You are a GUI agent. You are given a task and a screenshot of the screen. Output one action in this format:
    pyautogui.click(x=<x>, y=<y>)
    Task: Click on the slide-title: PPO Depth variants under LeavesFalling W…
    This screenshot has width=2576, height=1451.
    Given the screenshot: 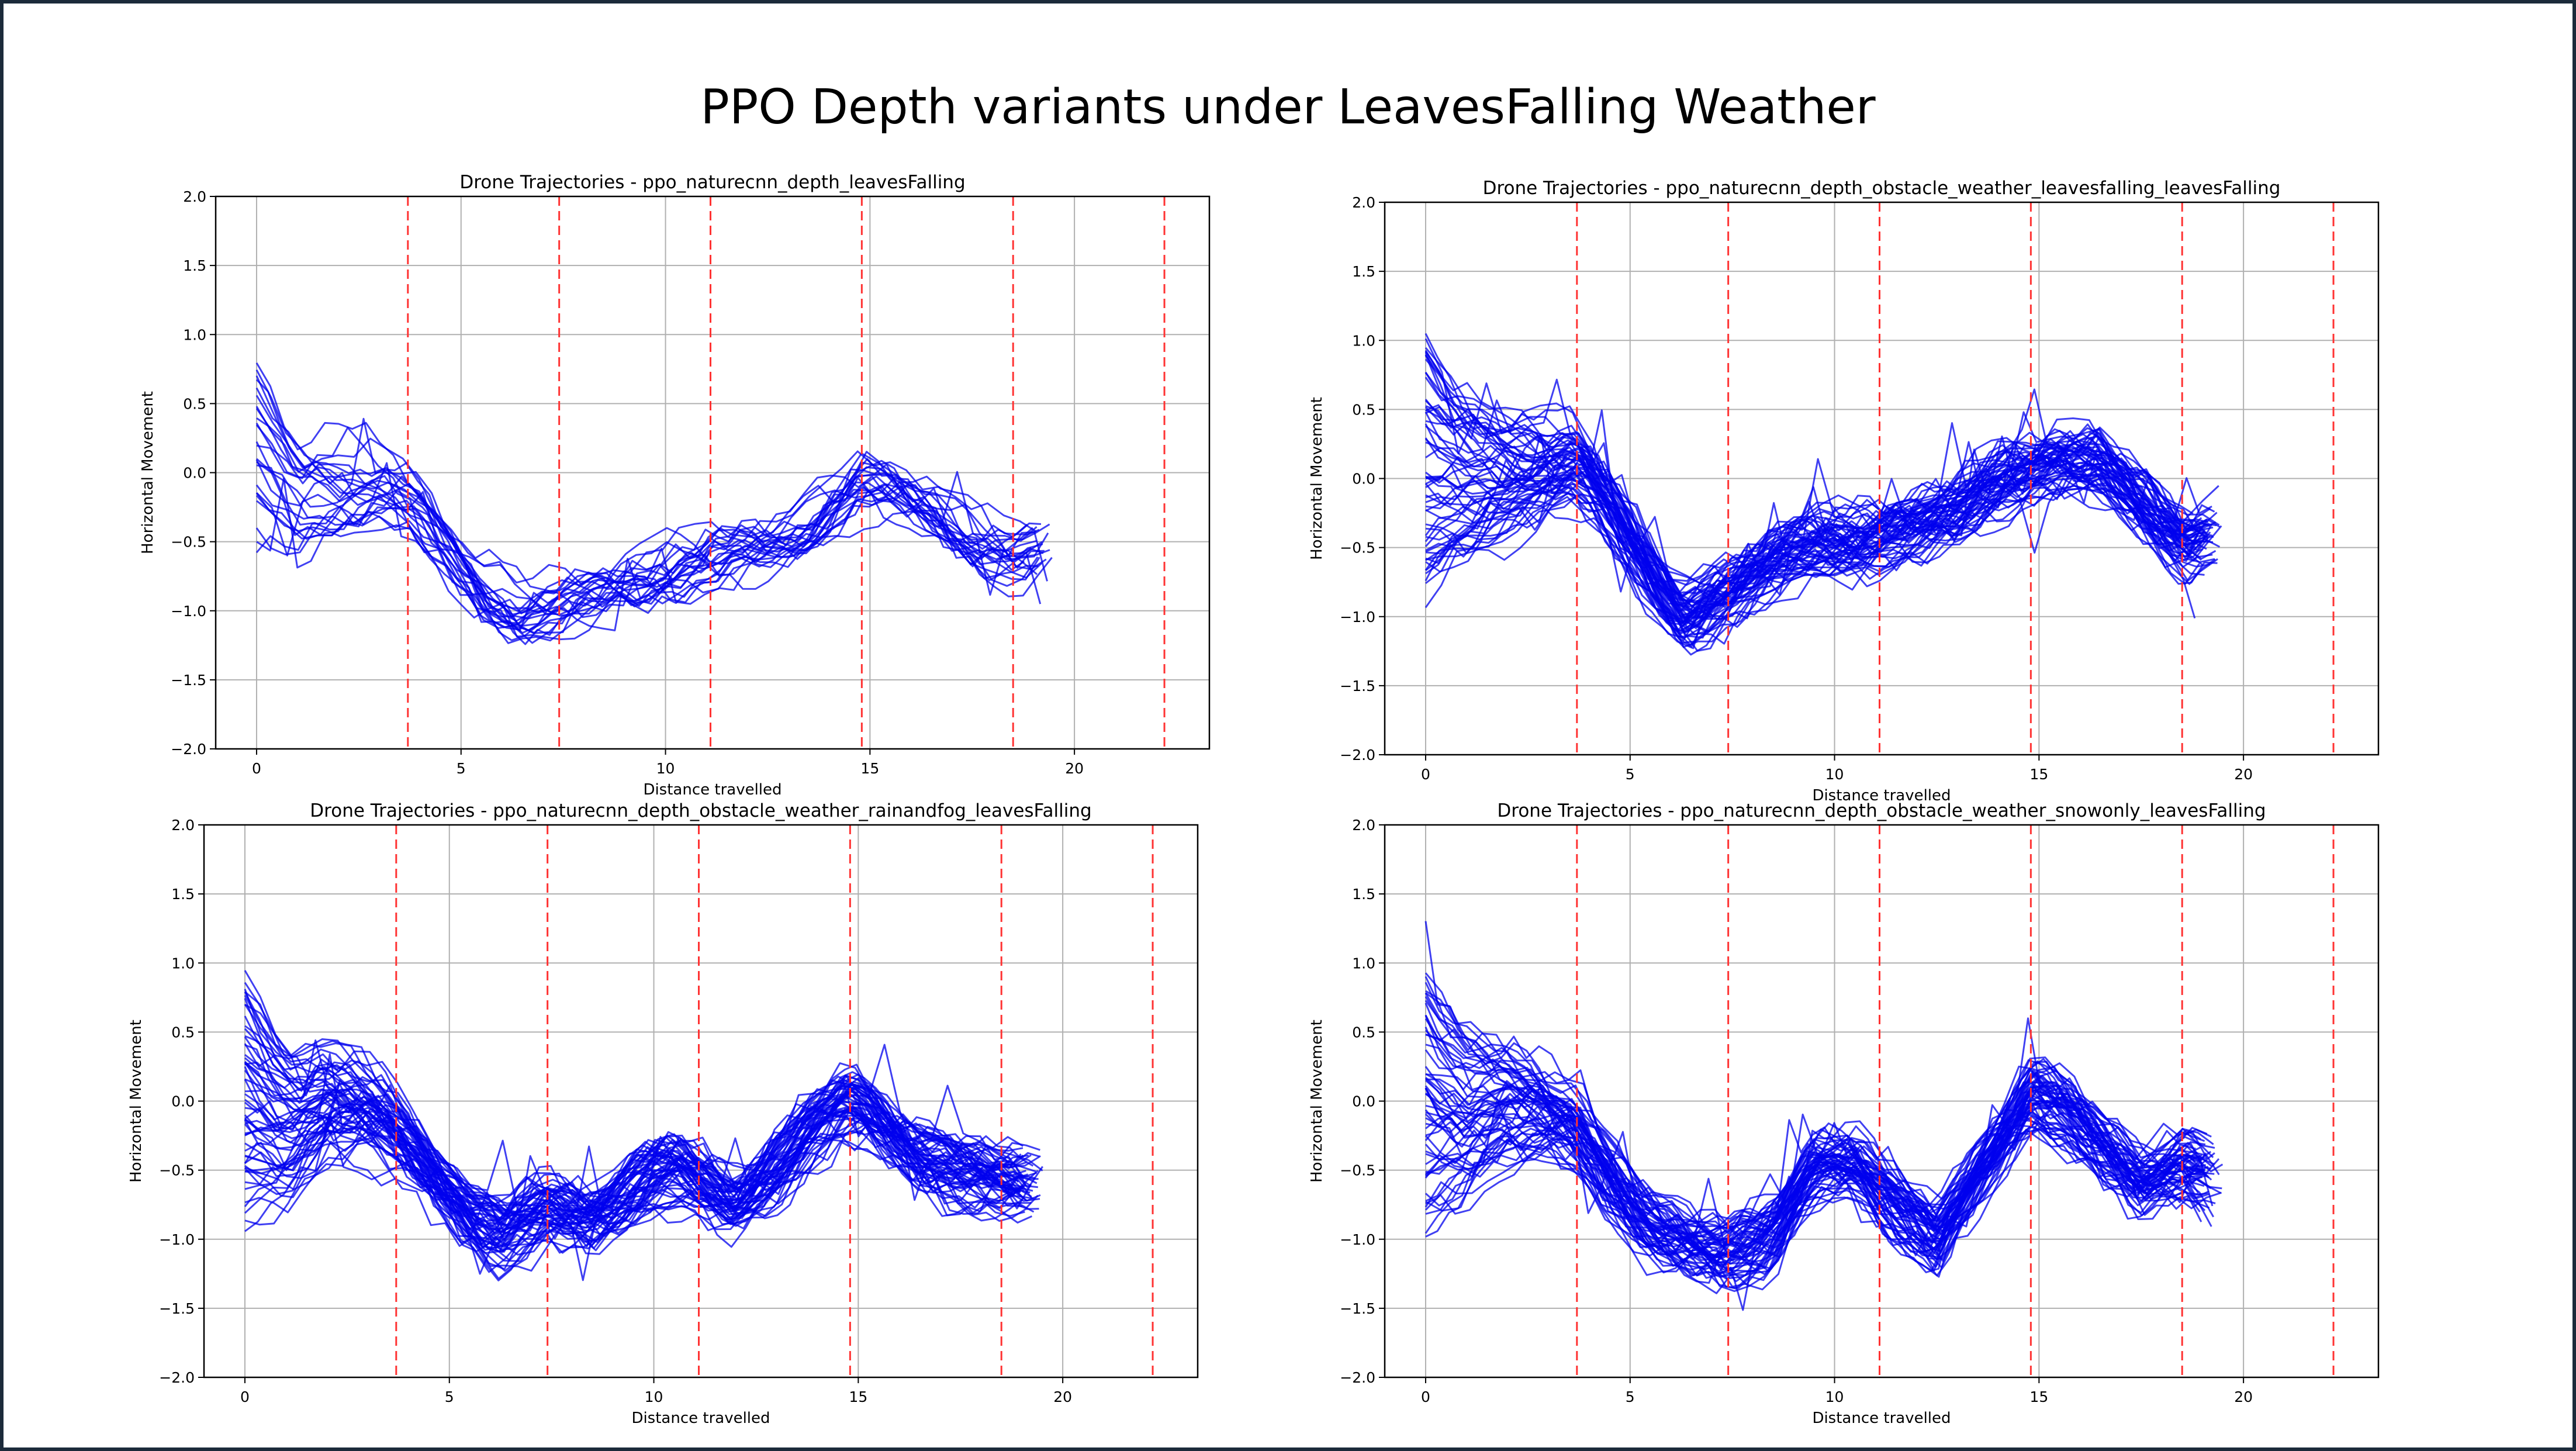 What is the action you would take?
    pyautogui.click(x=1288, y=107)
    